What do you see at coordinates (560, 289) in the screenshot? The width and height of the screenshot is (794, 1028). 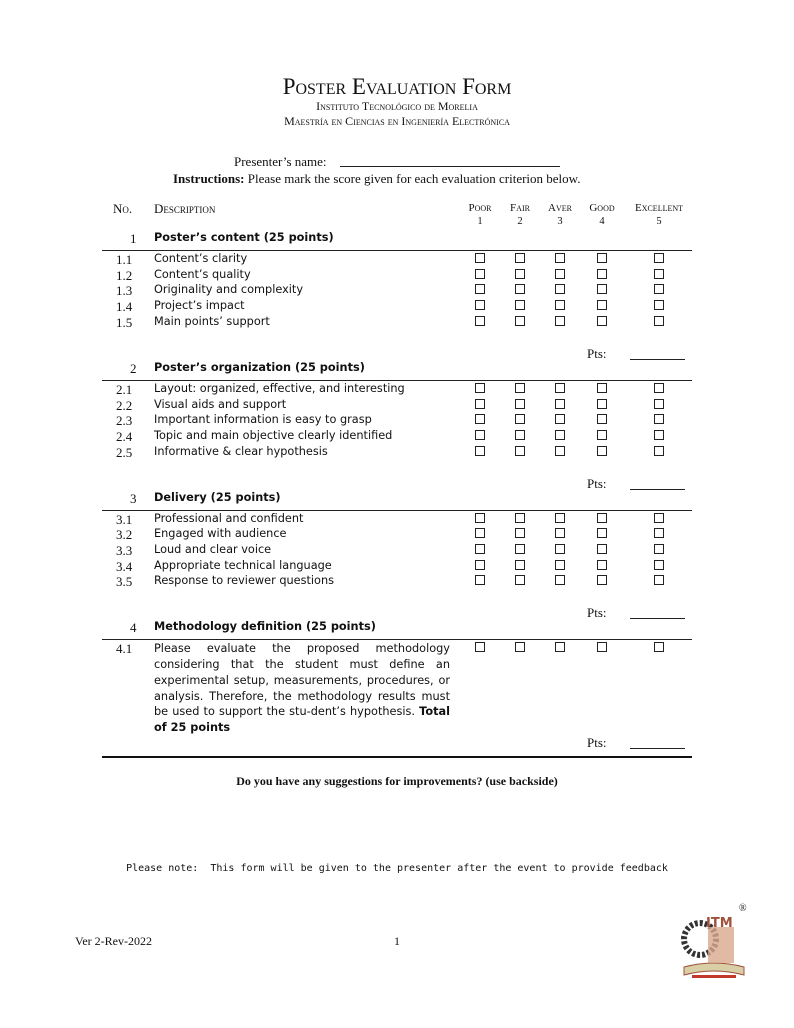 I see `score-checkbox-1.3-3` at bounding box center [560, 289].